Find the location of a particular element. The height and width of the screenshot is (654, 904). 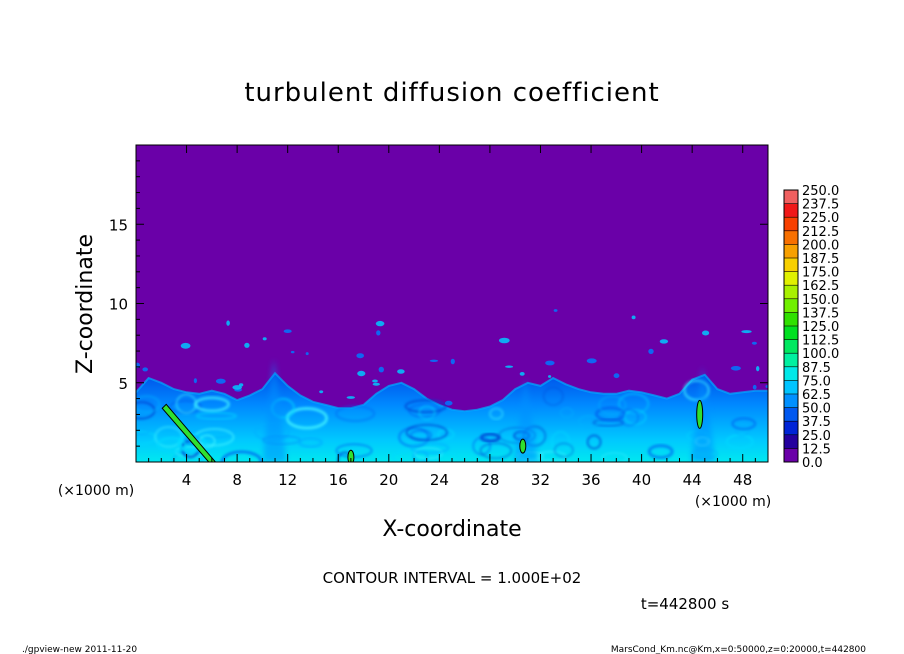

chart-title: turbulent diffusion coefficient is located at coordinates (451, 93).